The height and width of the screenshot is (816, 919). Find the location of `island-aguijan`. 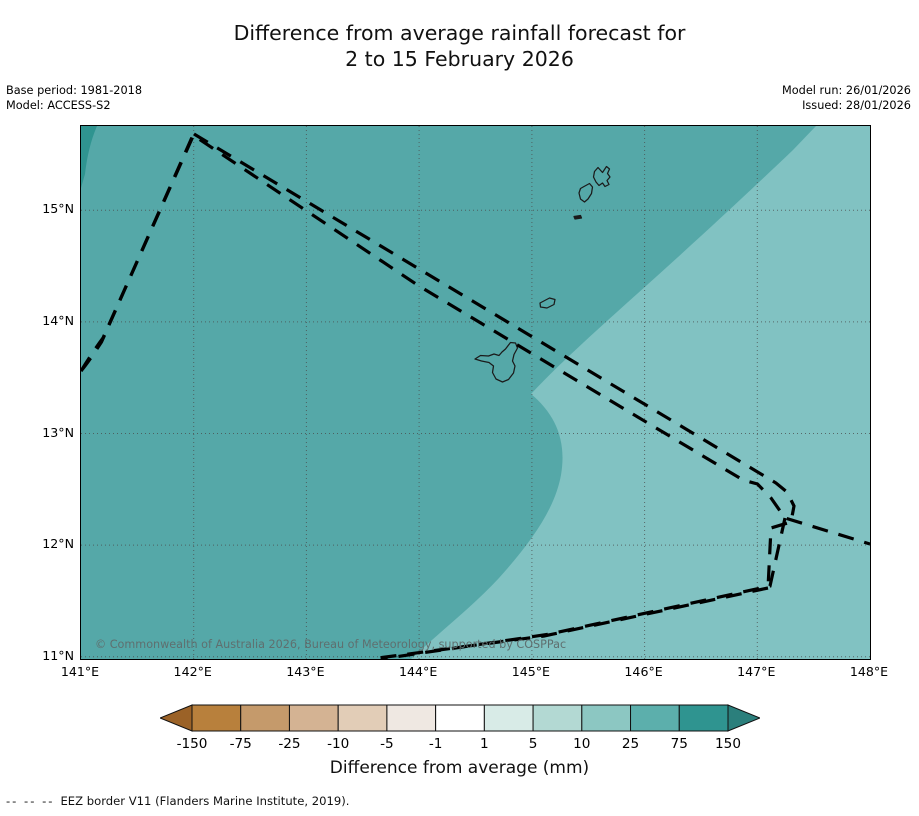

island-aguijan is located at coordinates (578, 217).